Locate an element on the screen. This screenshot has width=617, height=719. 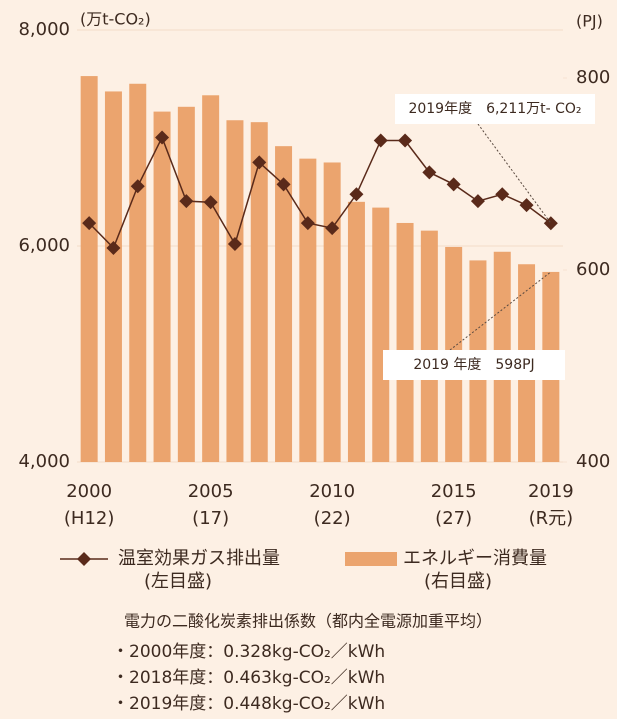
annotation-text: 2019 年度 598PJ is located at coordinates (473, 365).